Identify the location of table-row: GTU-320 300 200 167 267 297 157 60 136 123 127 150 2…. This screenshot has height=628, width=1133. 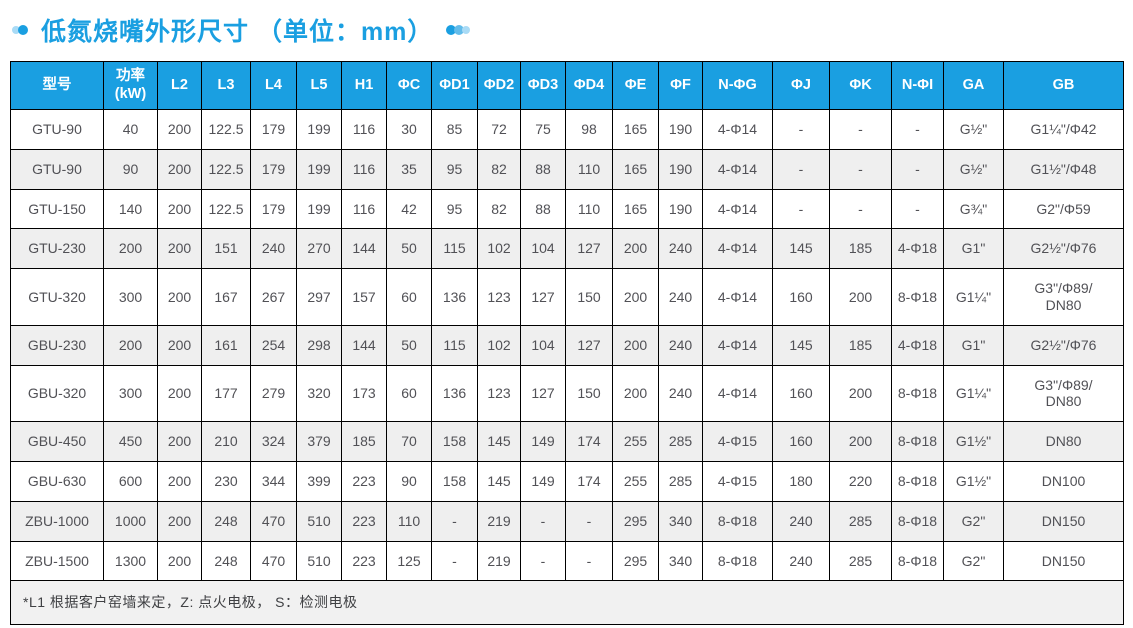
(567, 297).